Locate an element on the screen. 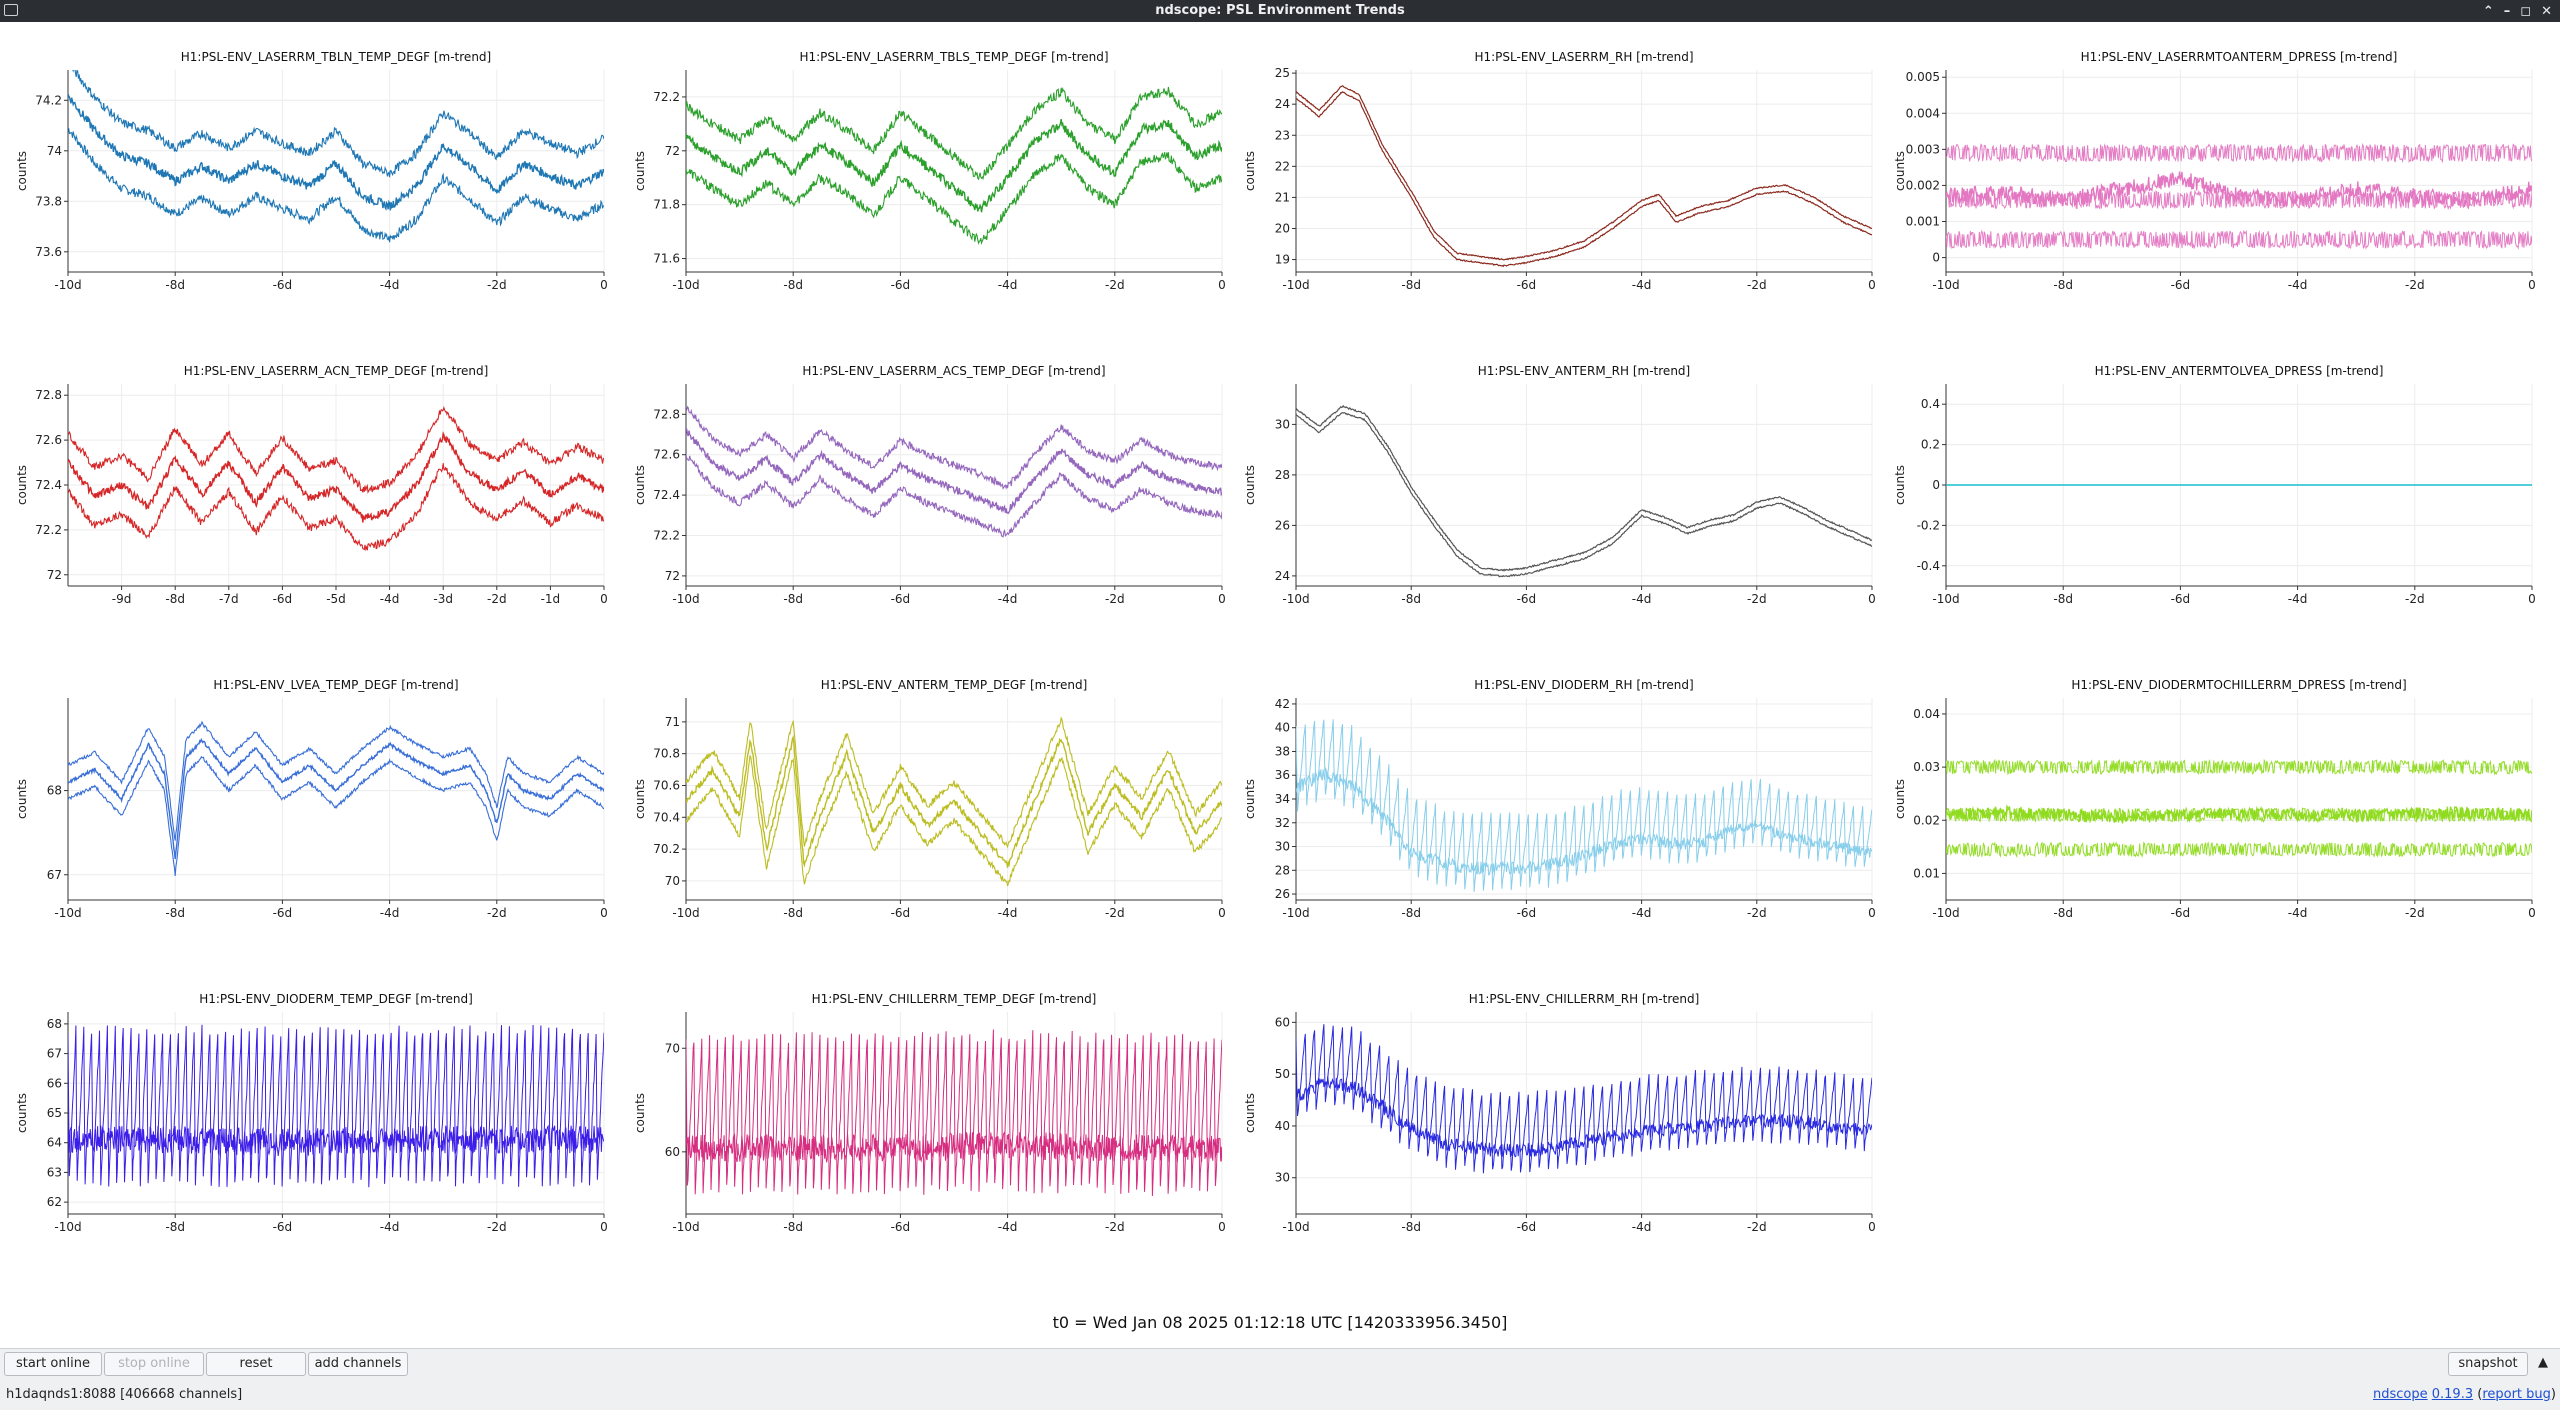 This screenshot has height=1410, width=2560. y-tick-label: -0.2 is located at coordinates (1928, 525).